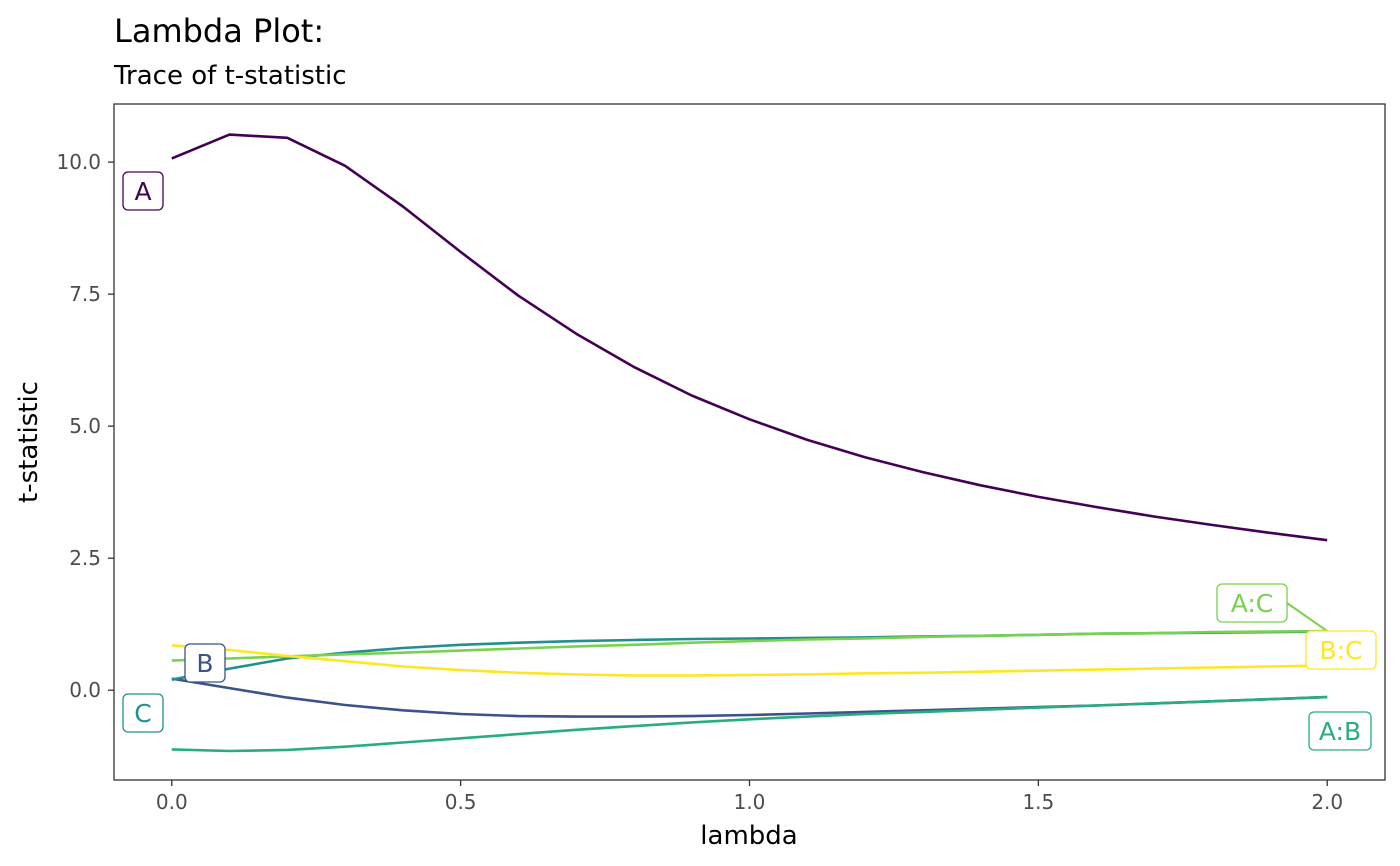 This screenshot has height=866, width=1400. I want to click on label-leader-a-c, so click(1307, 617).